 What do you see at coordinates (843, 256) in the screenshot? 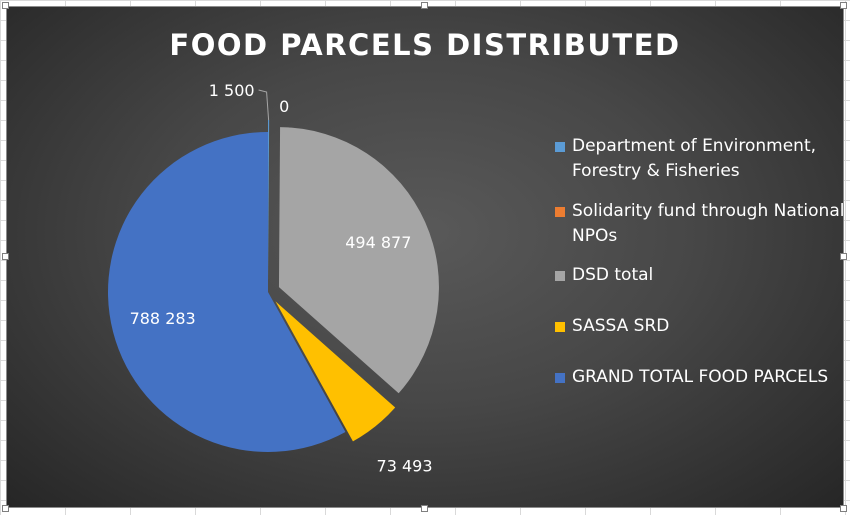
I see `resize-handle-middle-right` at bounding box center [843, 256].